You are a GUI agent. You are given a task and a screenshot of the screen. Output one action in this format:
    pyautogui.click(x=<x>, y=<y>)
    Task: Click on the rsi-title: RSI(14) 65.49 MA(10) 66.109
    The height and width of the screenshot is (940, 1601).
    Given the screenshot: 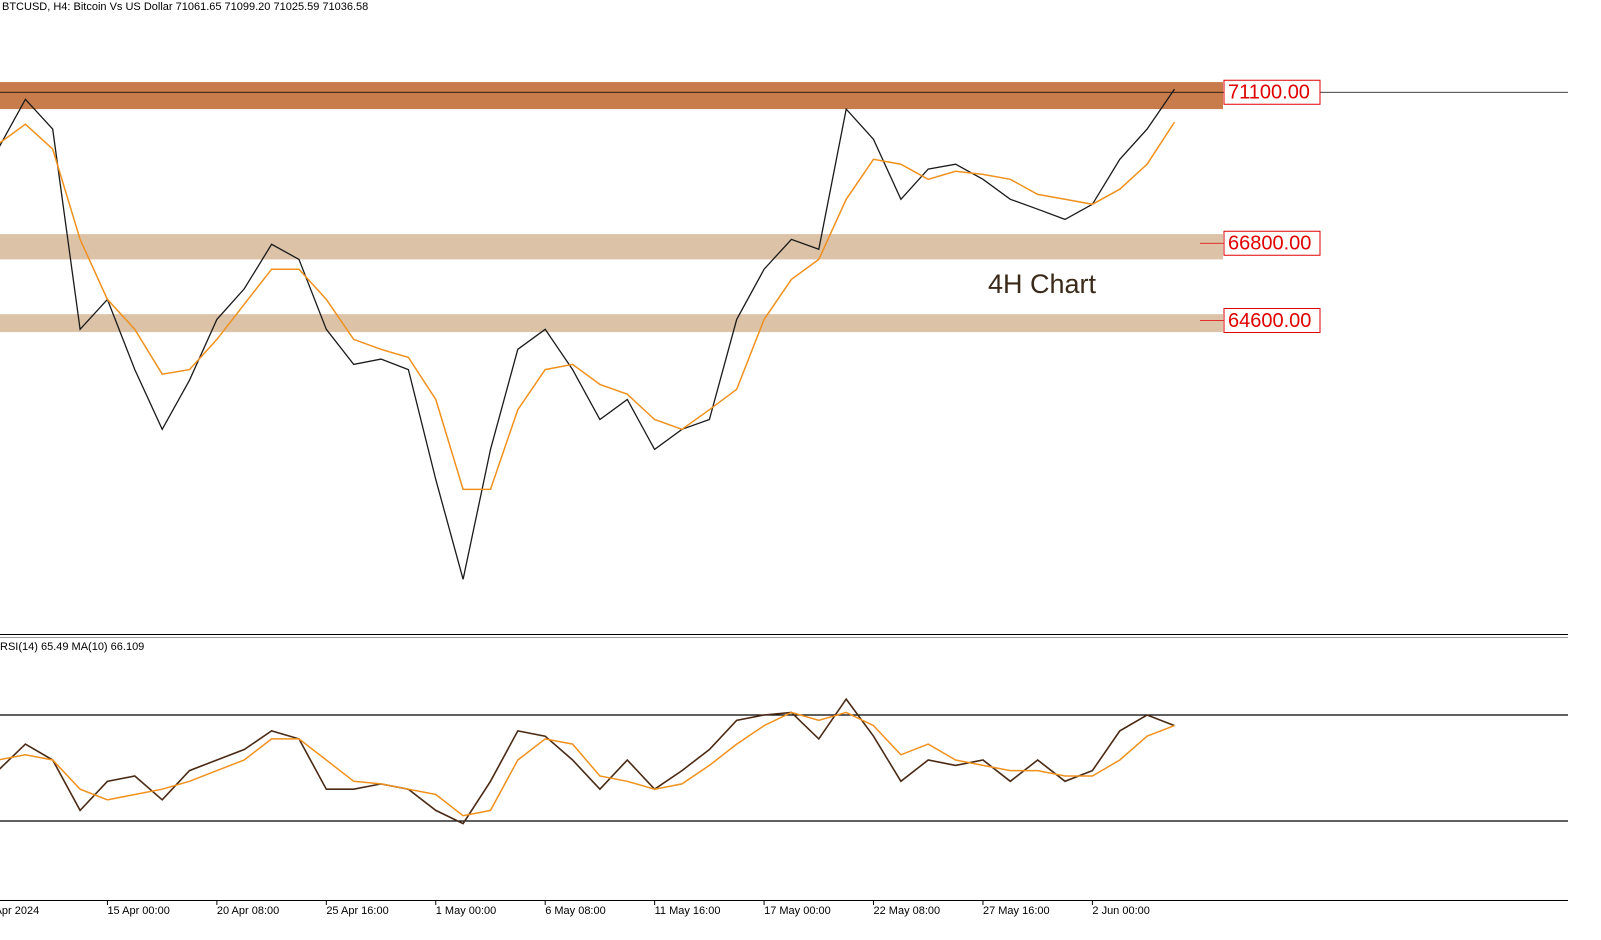 What is the action you would take?
    pyautogui.click(x=72, y=647)
    